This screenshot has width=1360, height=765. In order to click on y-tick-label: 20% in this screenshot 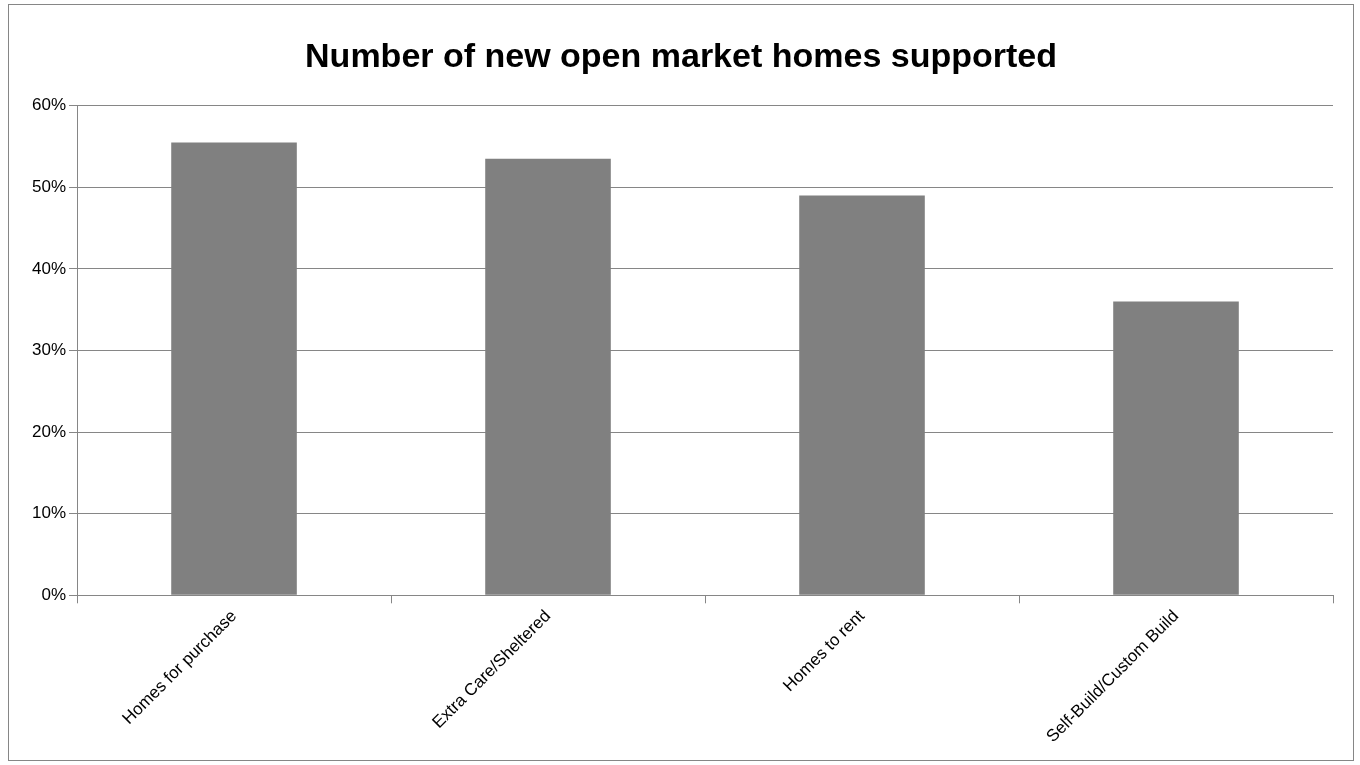, I will do `click(49, 431)`.